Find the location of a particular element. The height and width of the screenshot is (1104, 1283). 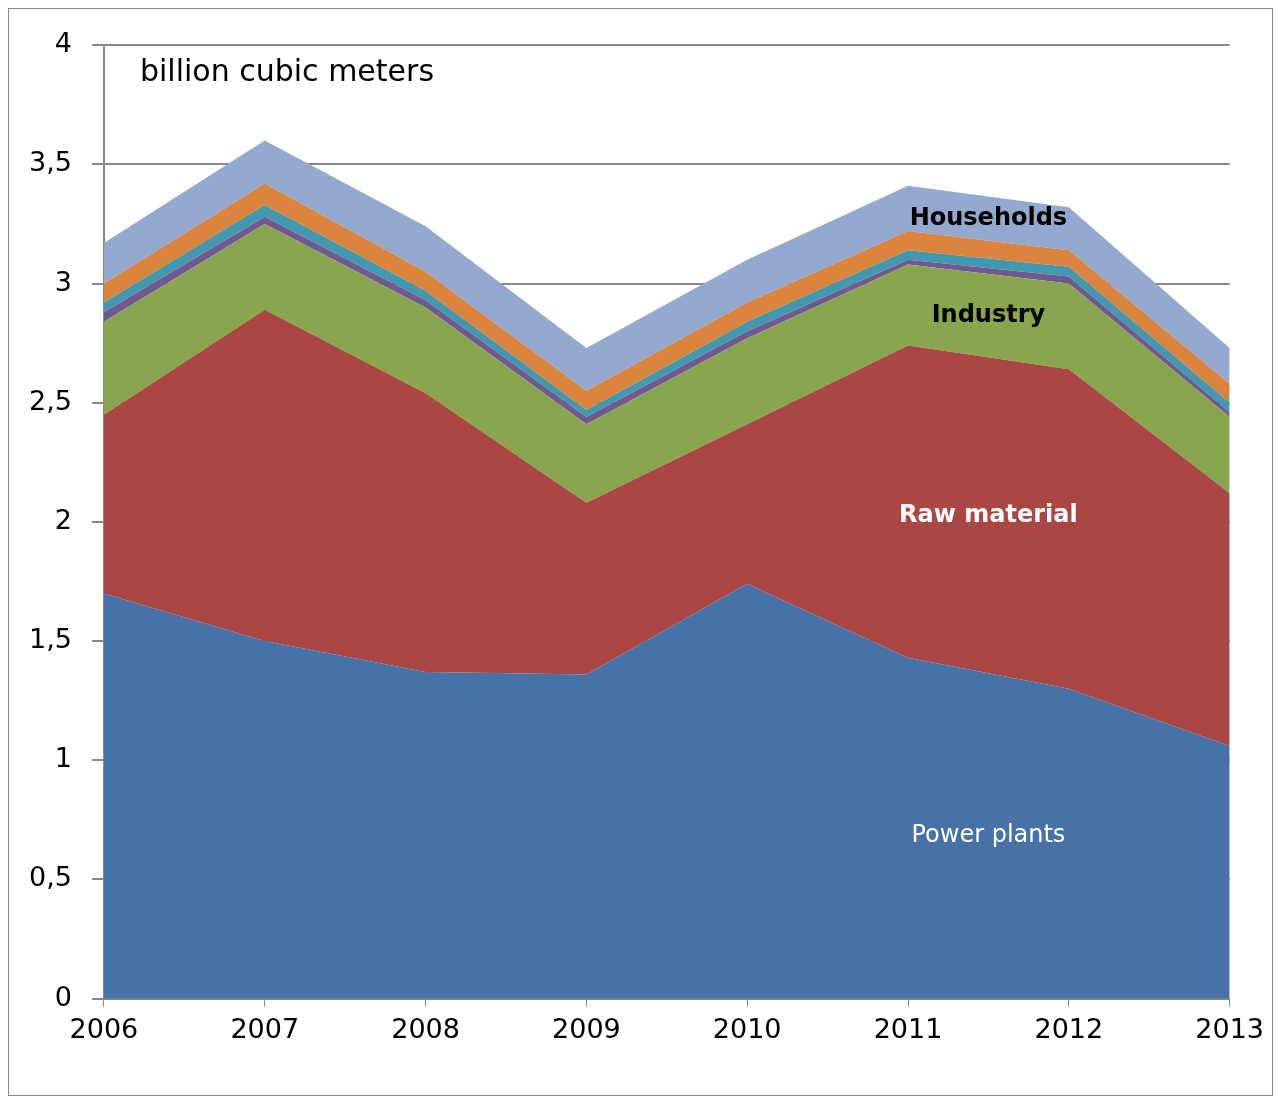

x-tick-label: 2009 is located at coordinates (586, 1028).